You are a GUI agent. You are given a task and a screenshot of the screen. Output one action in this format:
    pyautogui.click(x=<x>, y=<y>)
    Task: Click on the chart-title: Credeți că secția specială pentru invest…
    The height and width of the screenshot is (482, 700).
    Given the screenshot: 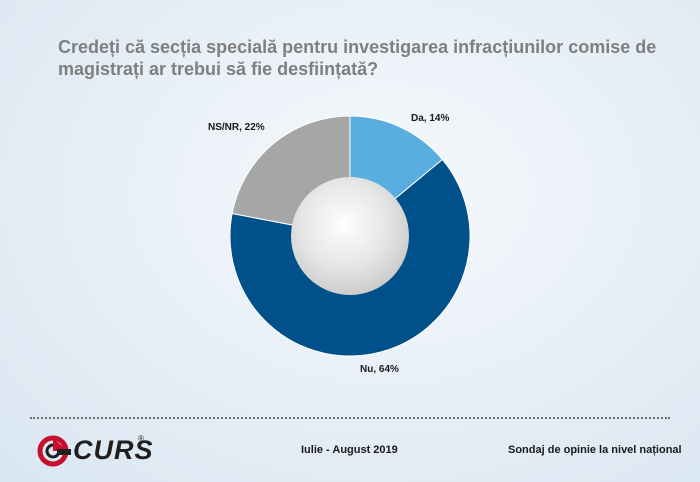 What is the action you would take?
    pyautogui.click(x=357, y=58)
    